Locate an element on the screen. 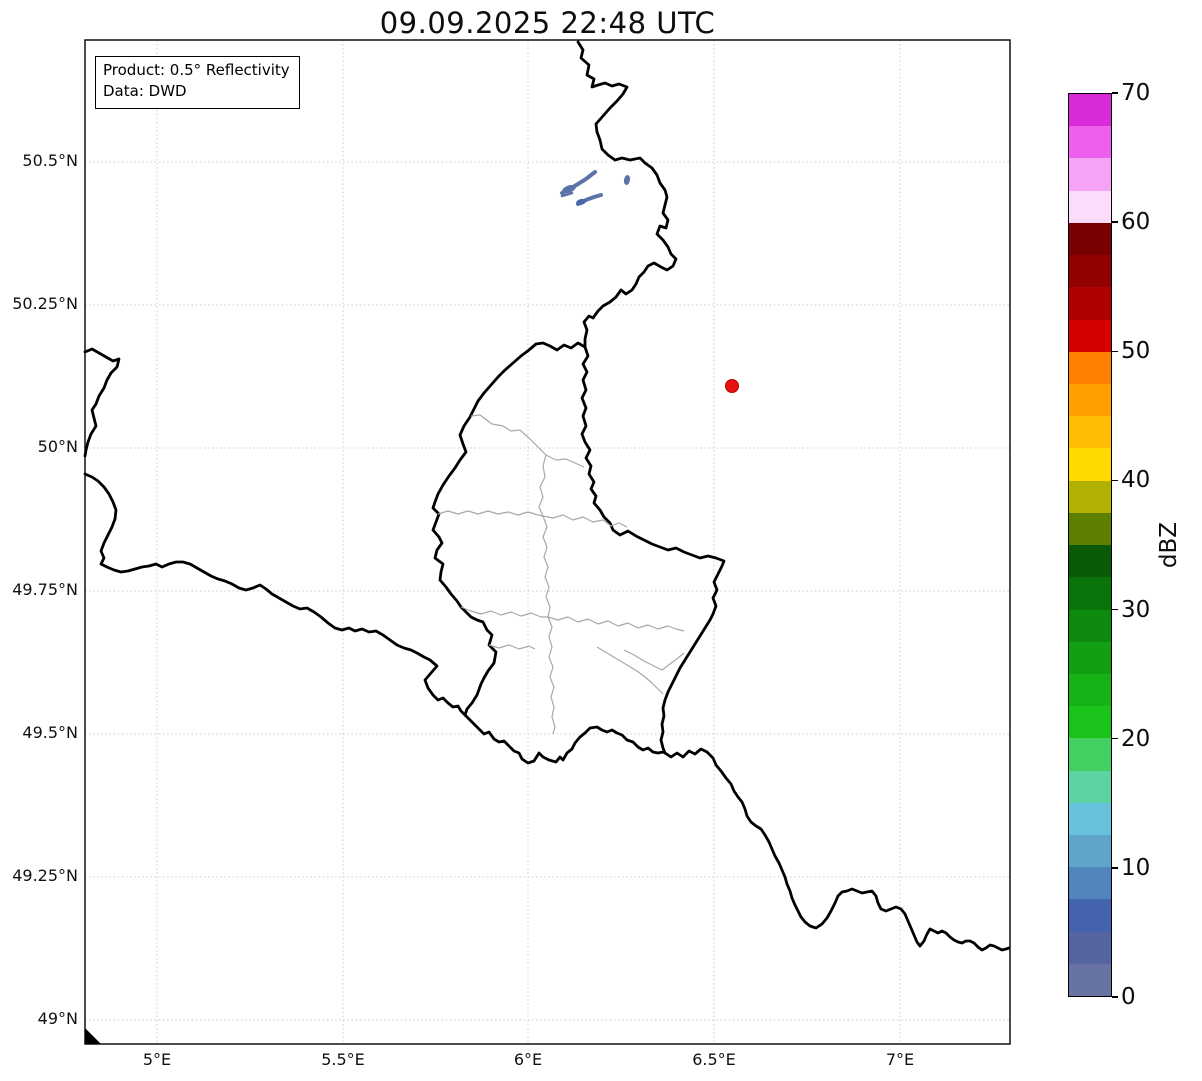 The height and width of the screenshot is (1081, 1202). colorbar-tick-label-60: 60 is located at coordinates (1136, 222).